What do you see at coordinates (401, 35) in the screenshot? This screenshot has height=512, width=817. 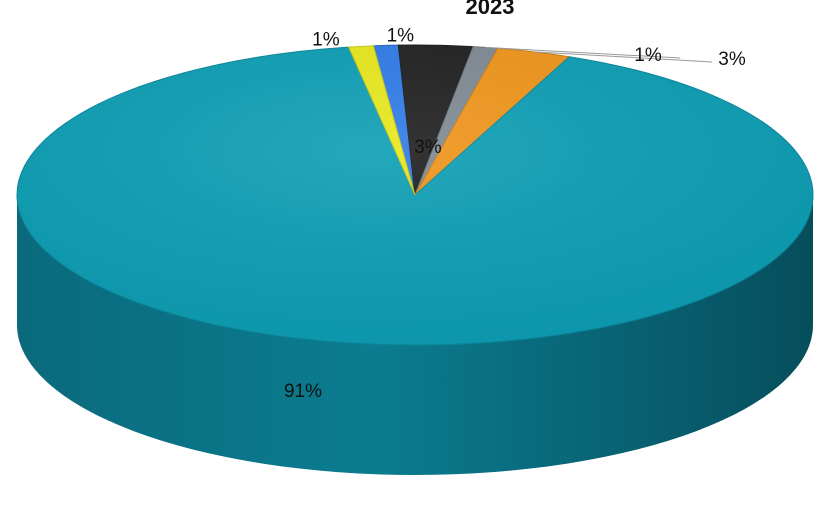 I see `slice-label-1: 1%` at bounding box center [401, 35].